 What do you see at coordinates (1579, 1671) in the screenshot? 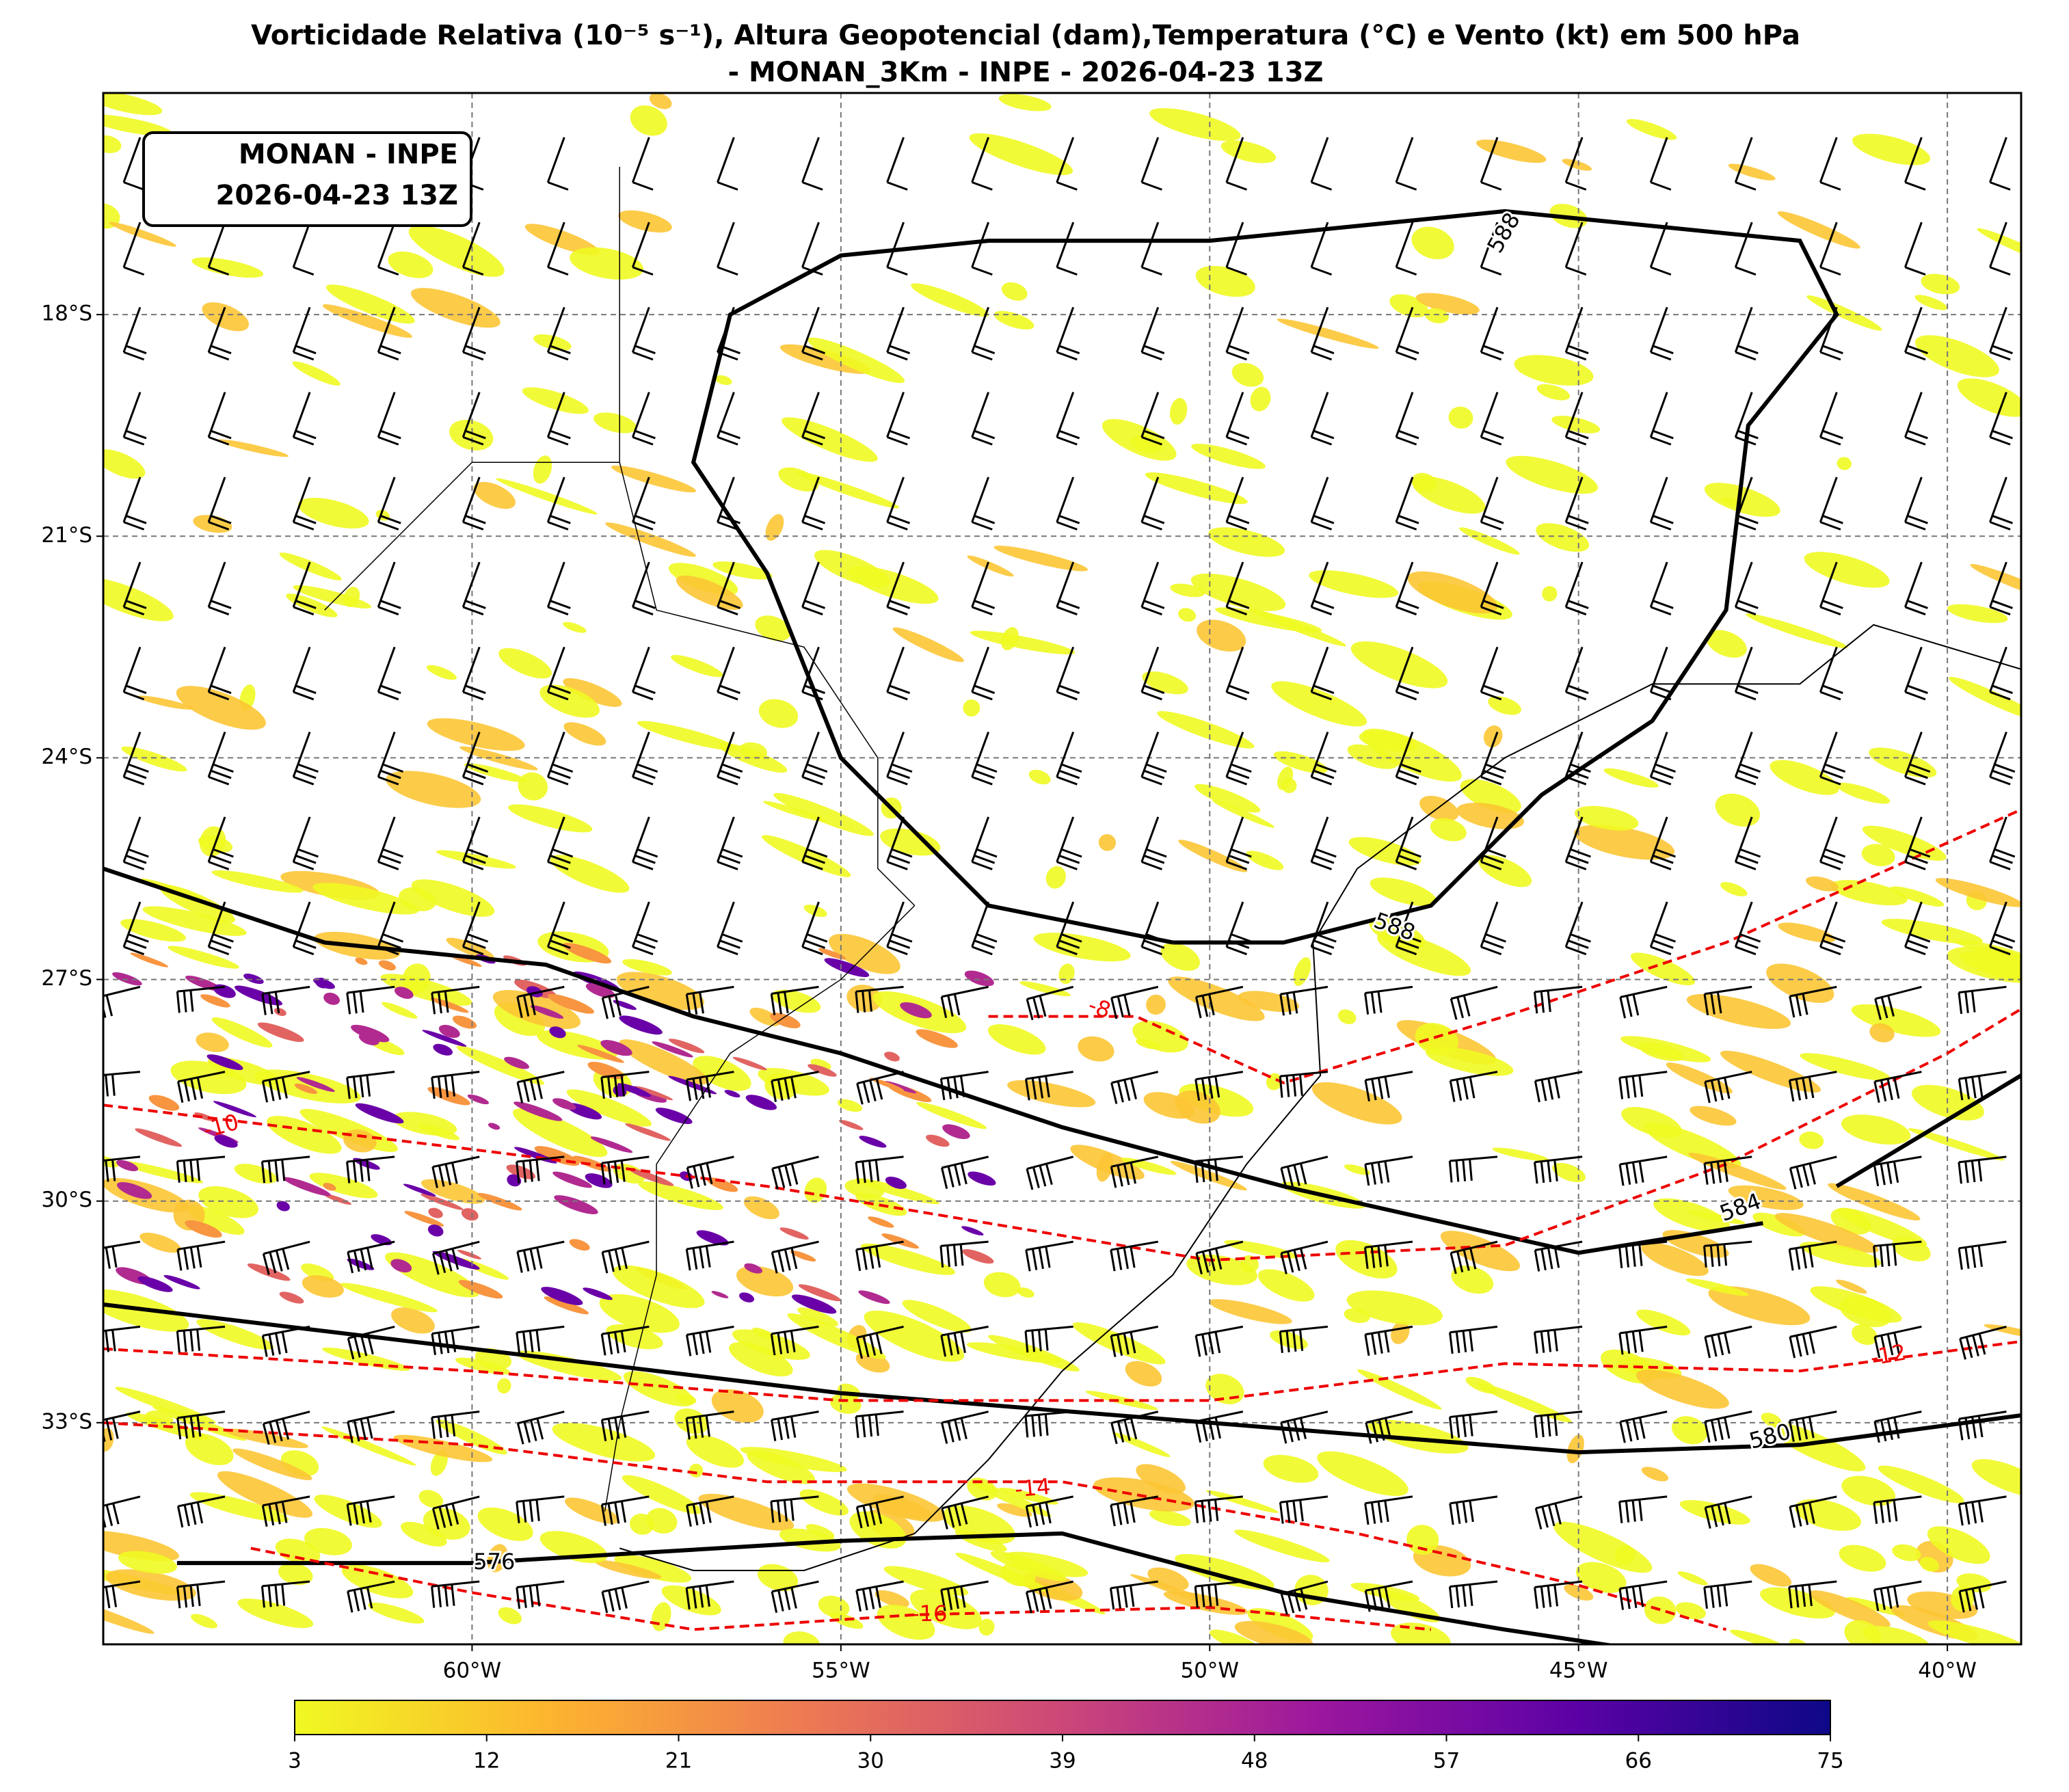
I see `x-tick-label: 45°W` at bounding box center [1579, 1671].